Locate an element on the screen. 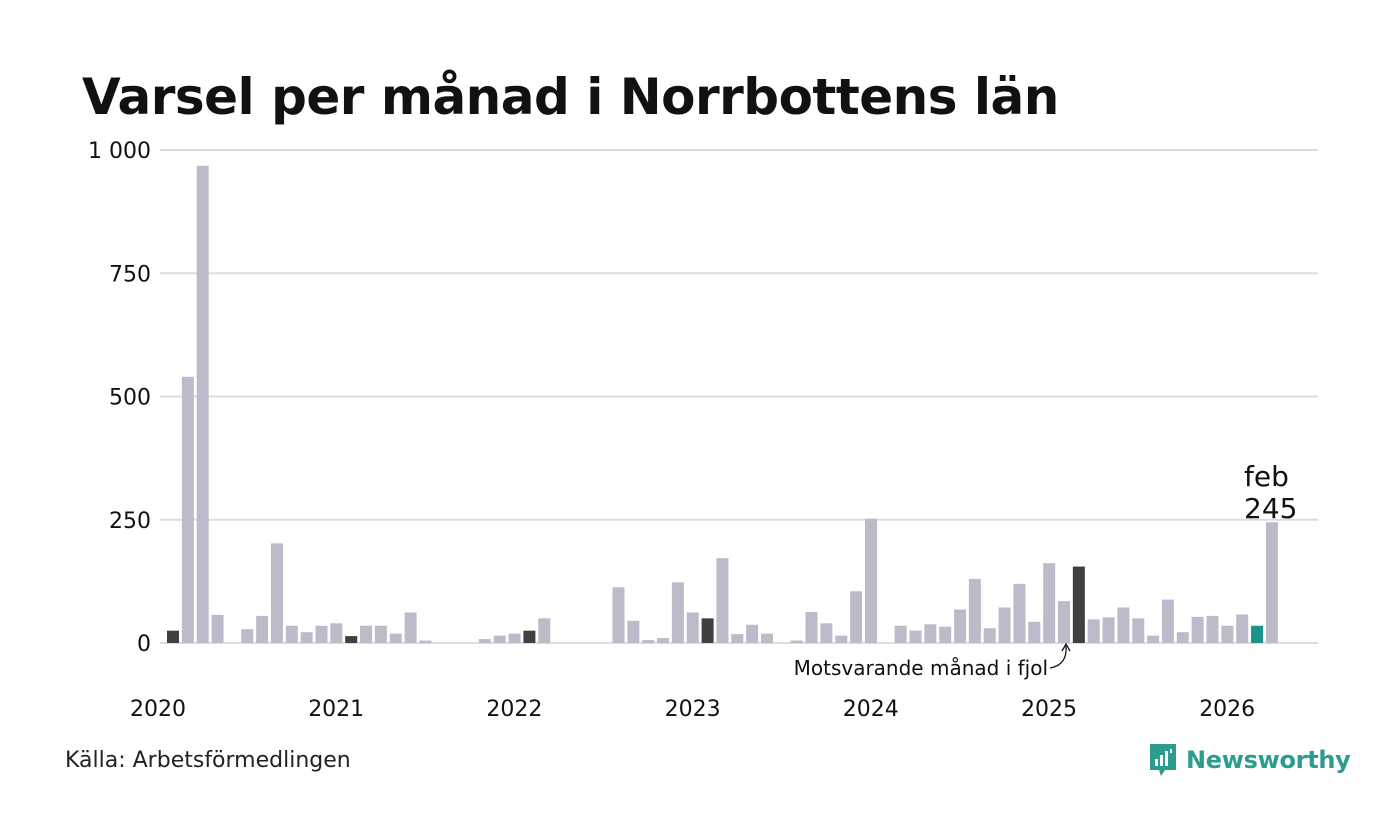  x-tick-label: 2025 is located at coordinates (1049, 709).